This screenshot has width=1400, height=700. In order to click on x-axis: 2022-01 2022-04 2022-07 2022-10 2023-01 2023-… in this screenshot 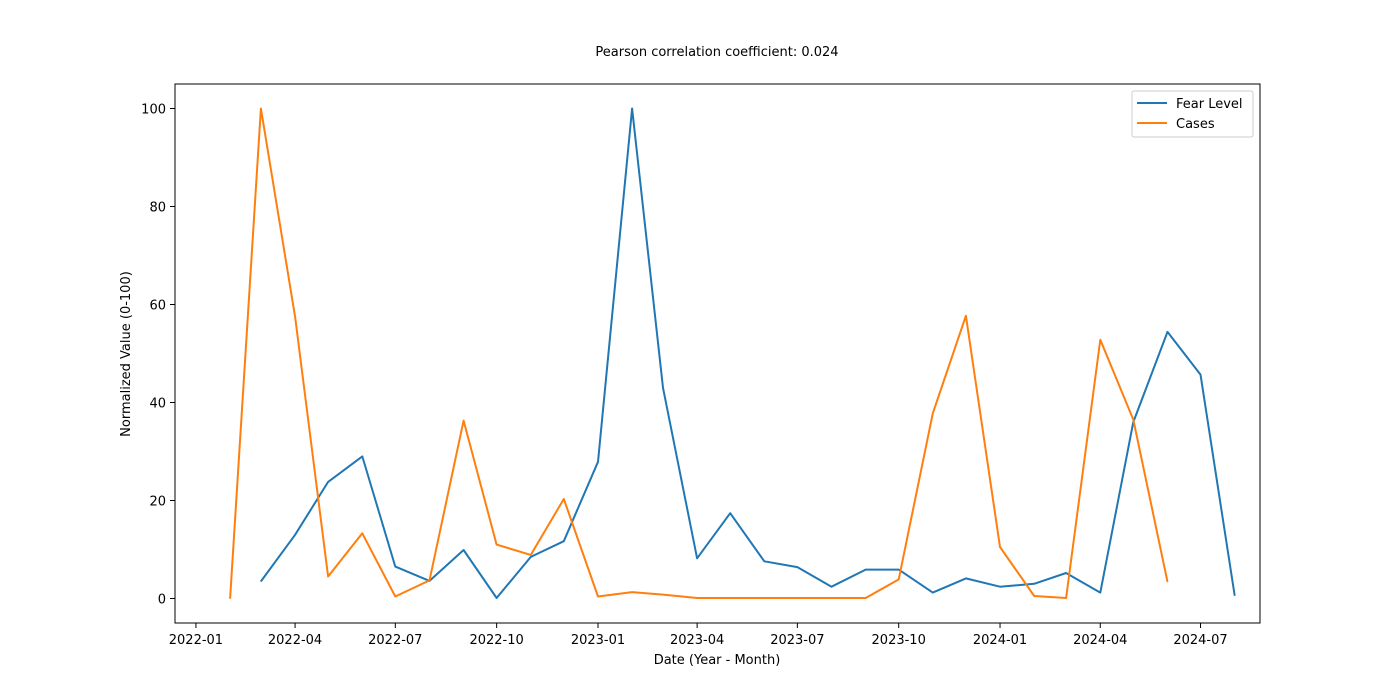, I will do `click(698, 635)`.